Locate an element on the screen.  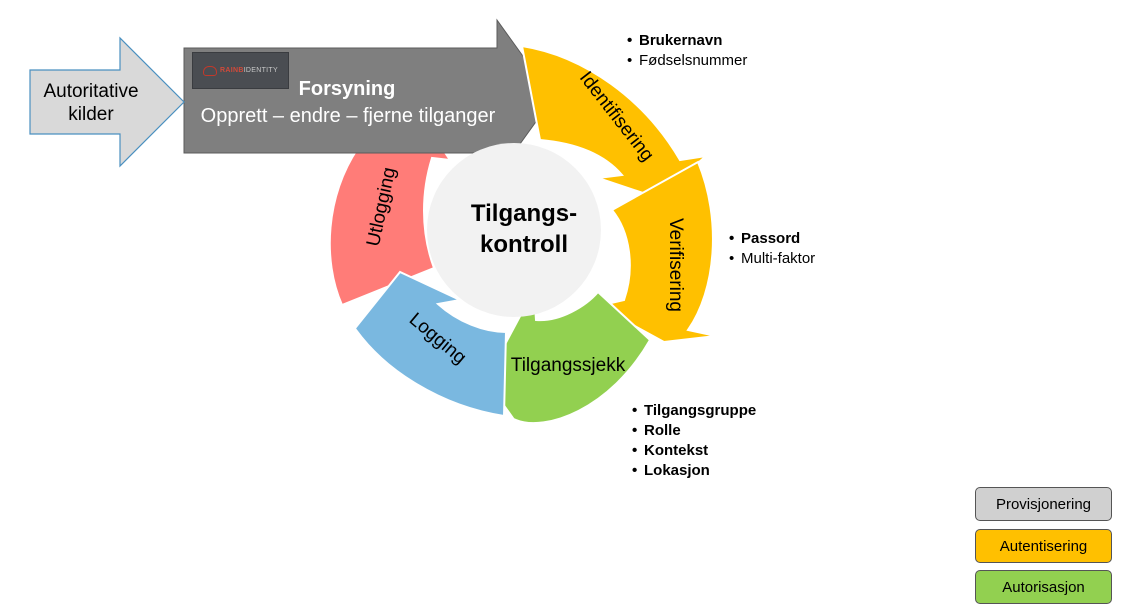
access-check-segment is located at coordinates (568, 367).